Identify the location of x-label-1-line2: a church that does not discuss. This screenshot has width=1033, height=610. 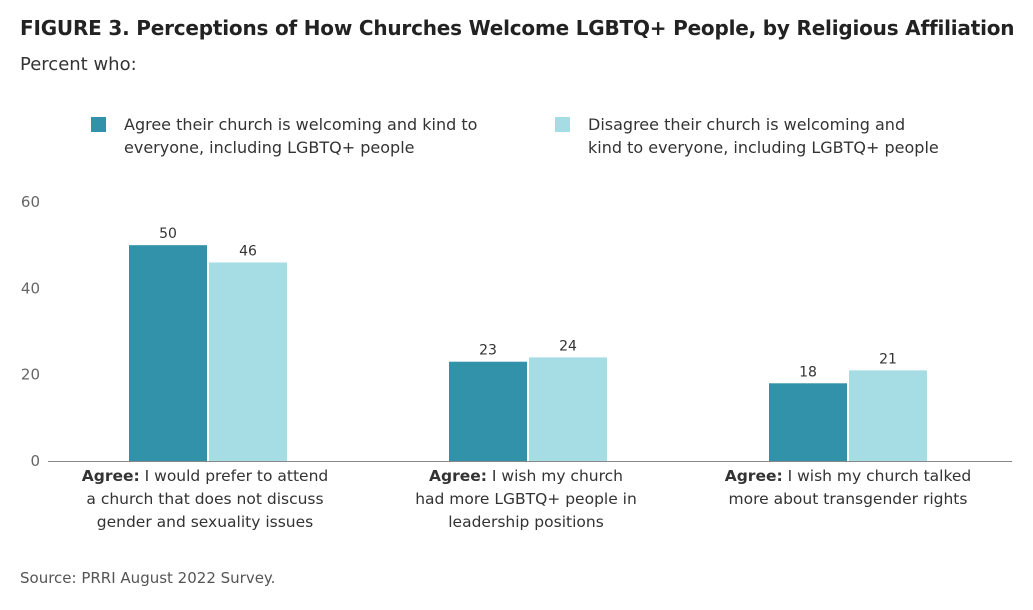
(205, 499).